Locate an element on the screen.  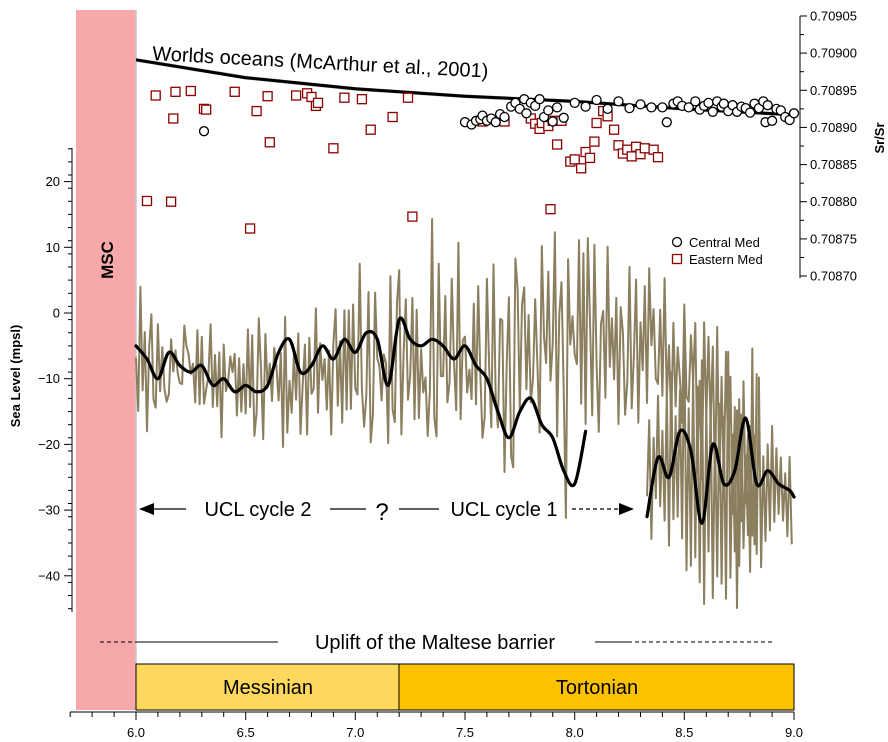
worlds-oceans-label: Worlds oceans (McArthur et al., 2001) is located at coordinates (320, 63).